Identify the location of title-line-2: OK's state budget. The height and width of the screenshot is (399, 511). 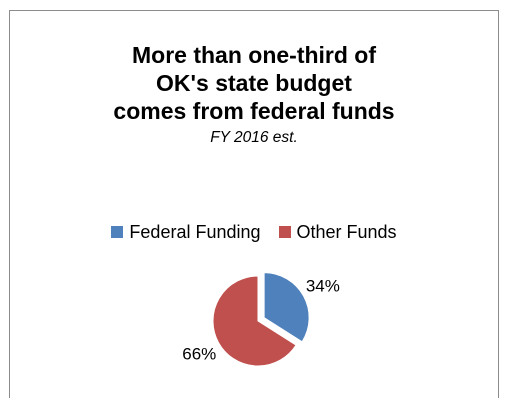
(254, 83).